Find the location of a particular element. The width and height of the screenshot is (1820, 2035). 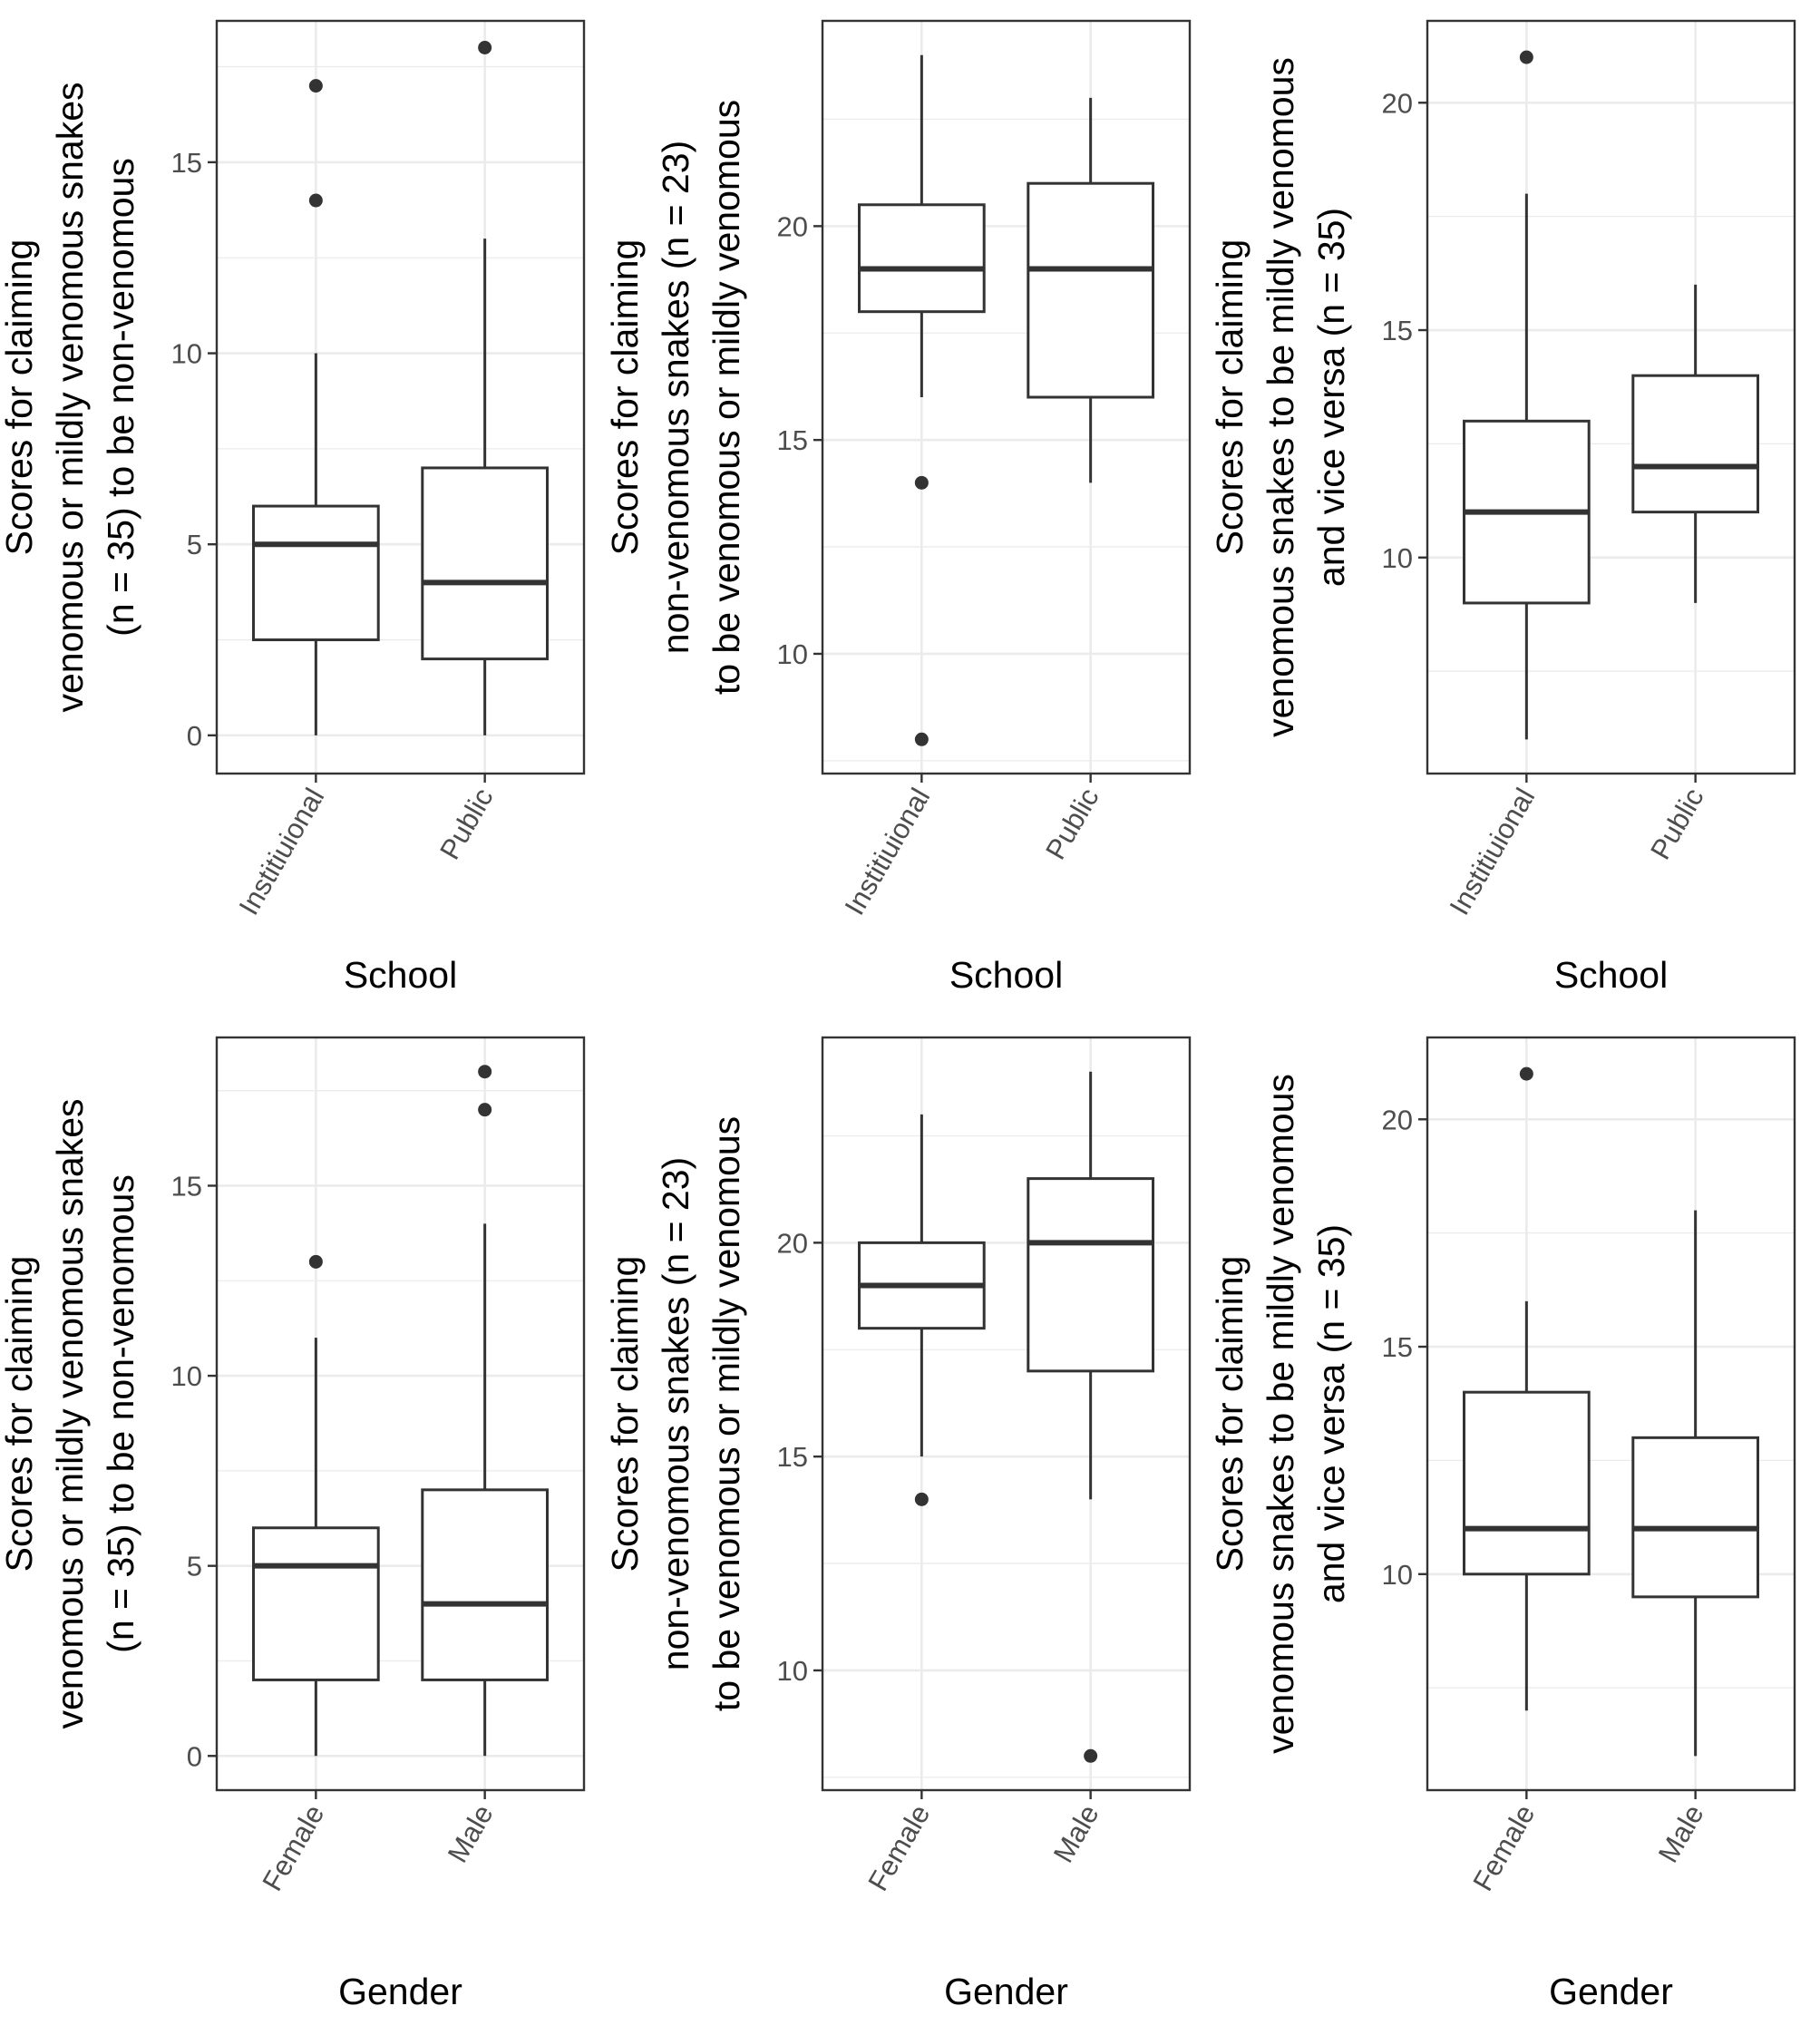

y-tick-label: 5 is located at coordinates (195, 1566).